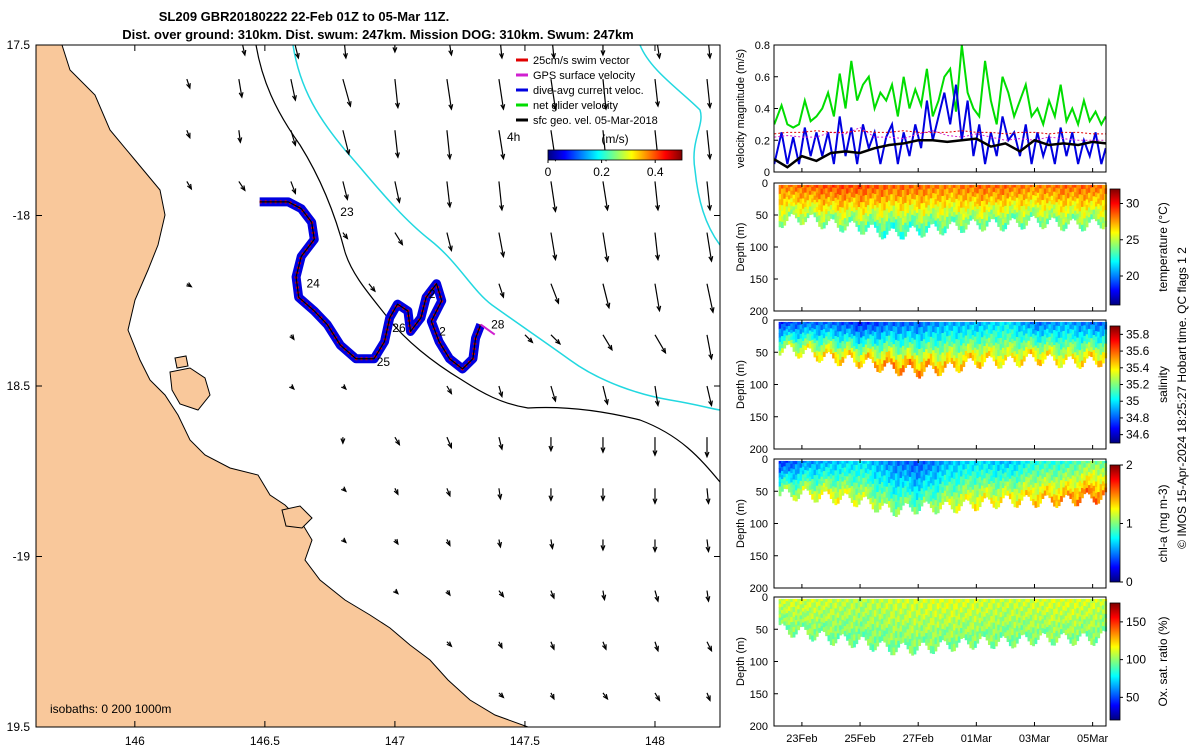 This screenshot has width=1200, height=750. I want to click on isobath-1000m-north, so click(679, 145).